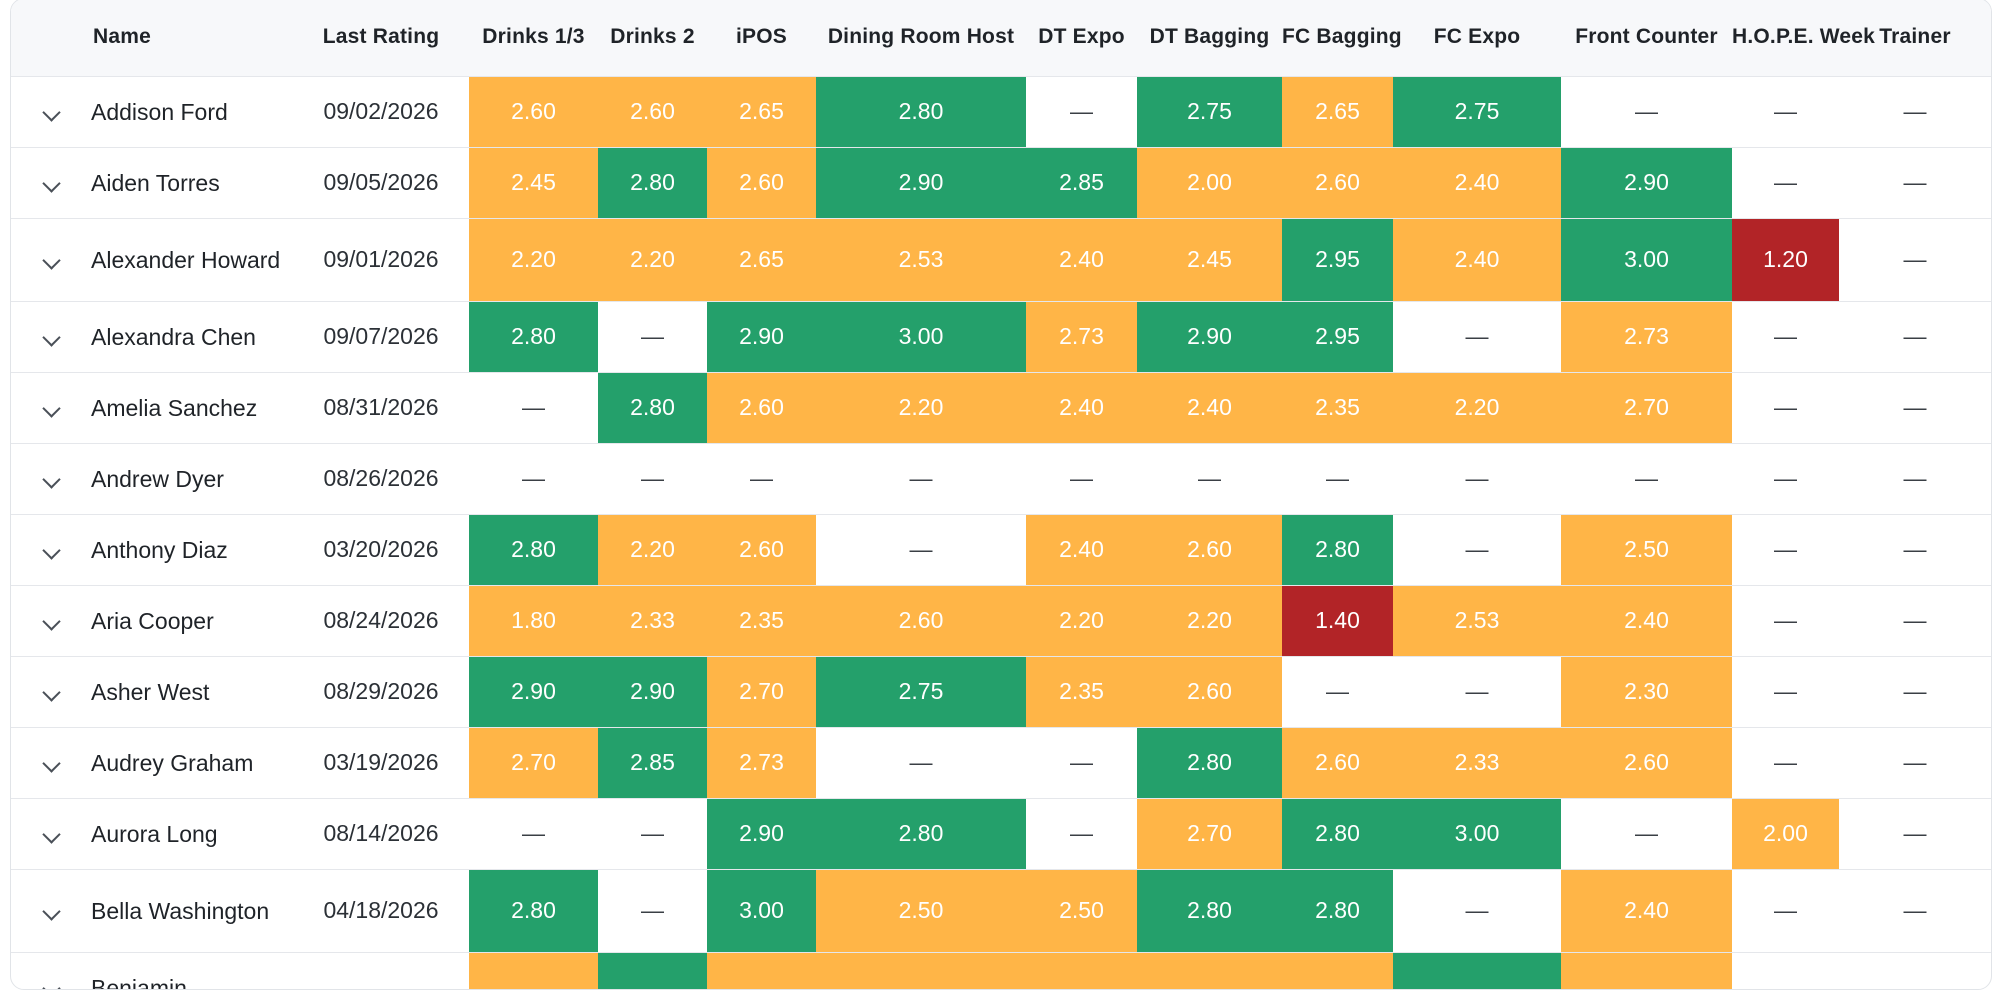 The width and height of the screenshot is (2000, 992). I want to click on rating-cell: 2.65, so click(761, 259).